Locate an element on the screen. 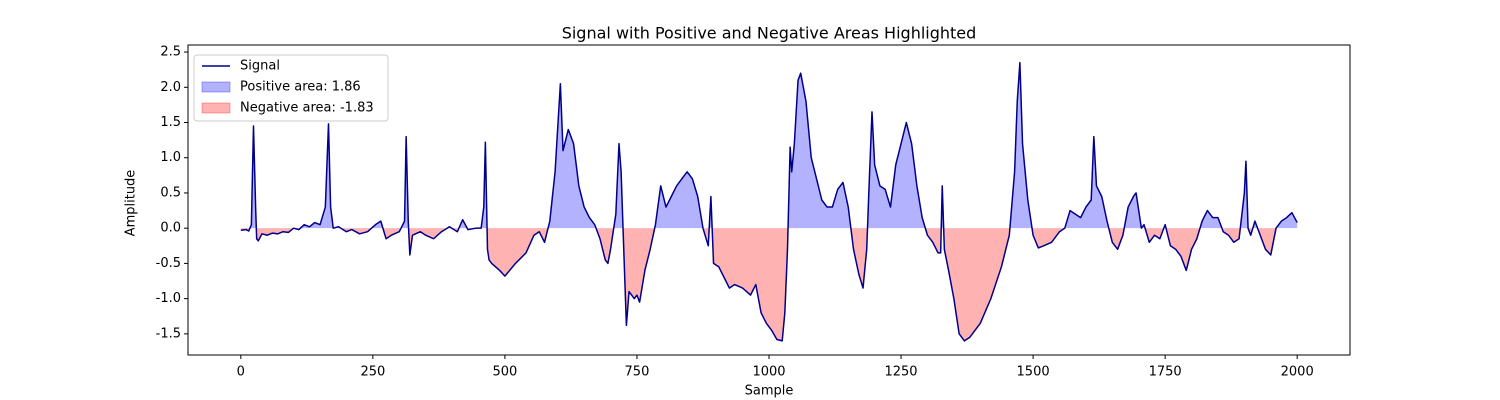  y-tick-label: 0.0 is located at coordinates (170, 228).